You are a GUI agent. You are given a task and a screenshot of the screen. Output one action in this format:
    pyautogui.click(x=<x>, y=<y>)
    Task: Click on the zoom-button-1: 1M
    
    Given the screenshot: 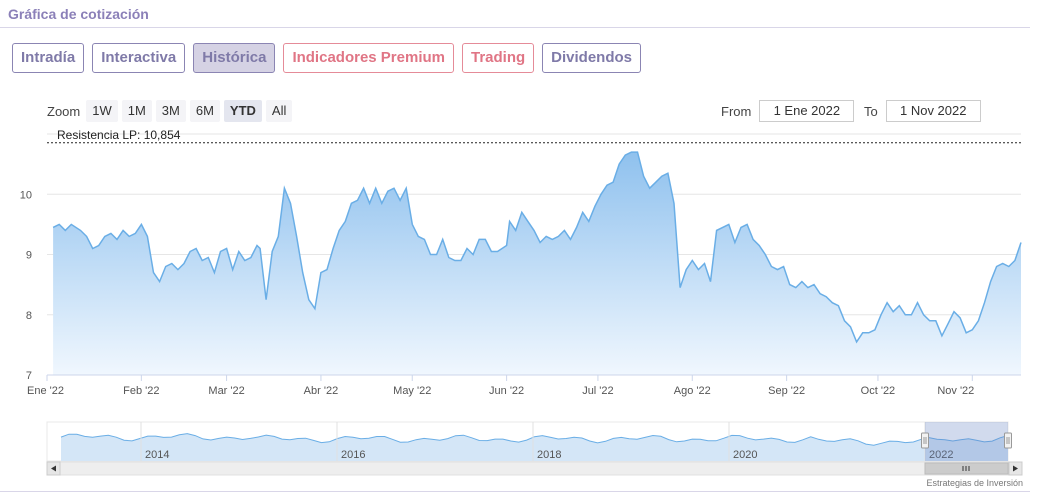 What is the action you would take?
    pyautogui.click(x=136, y=111)
    